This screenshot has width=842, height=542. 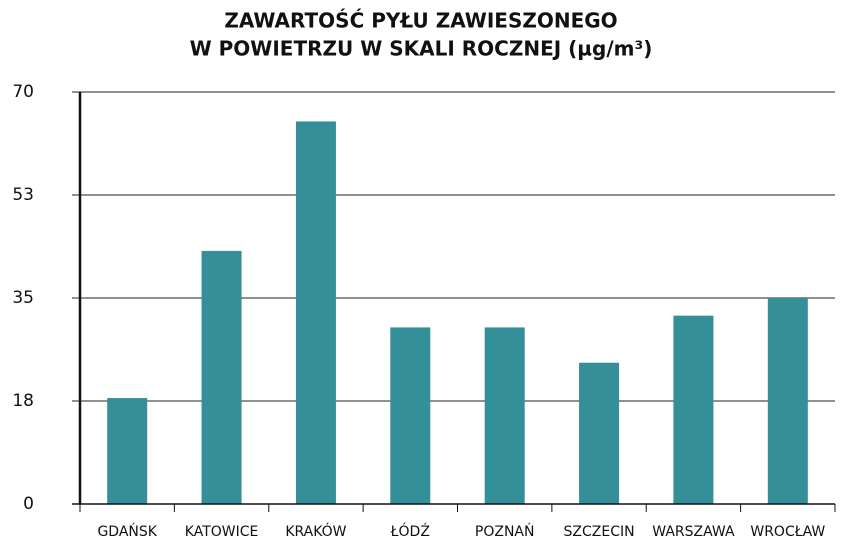 I want to click on x-tick-label: GDAŃSK, so click(x=127, y=531).